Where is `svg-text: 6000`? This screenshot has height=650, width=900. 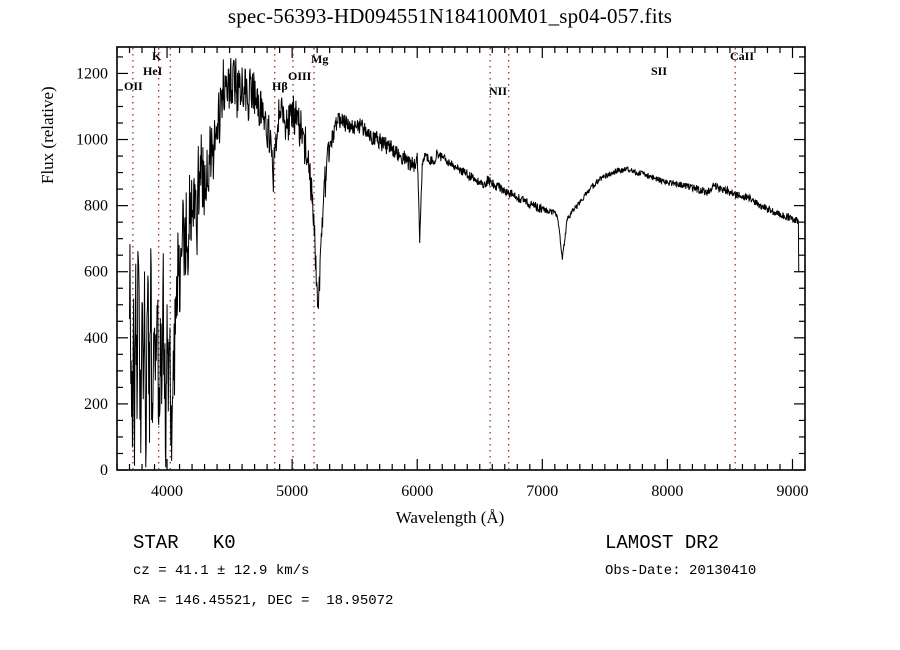 svg-text: 6000 is located at coordinates (417, 491).